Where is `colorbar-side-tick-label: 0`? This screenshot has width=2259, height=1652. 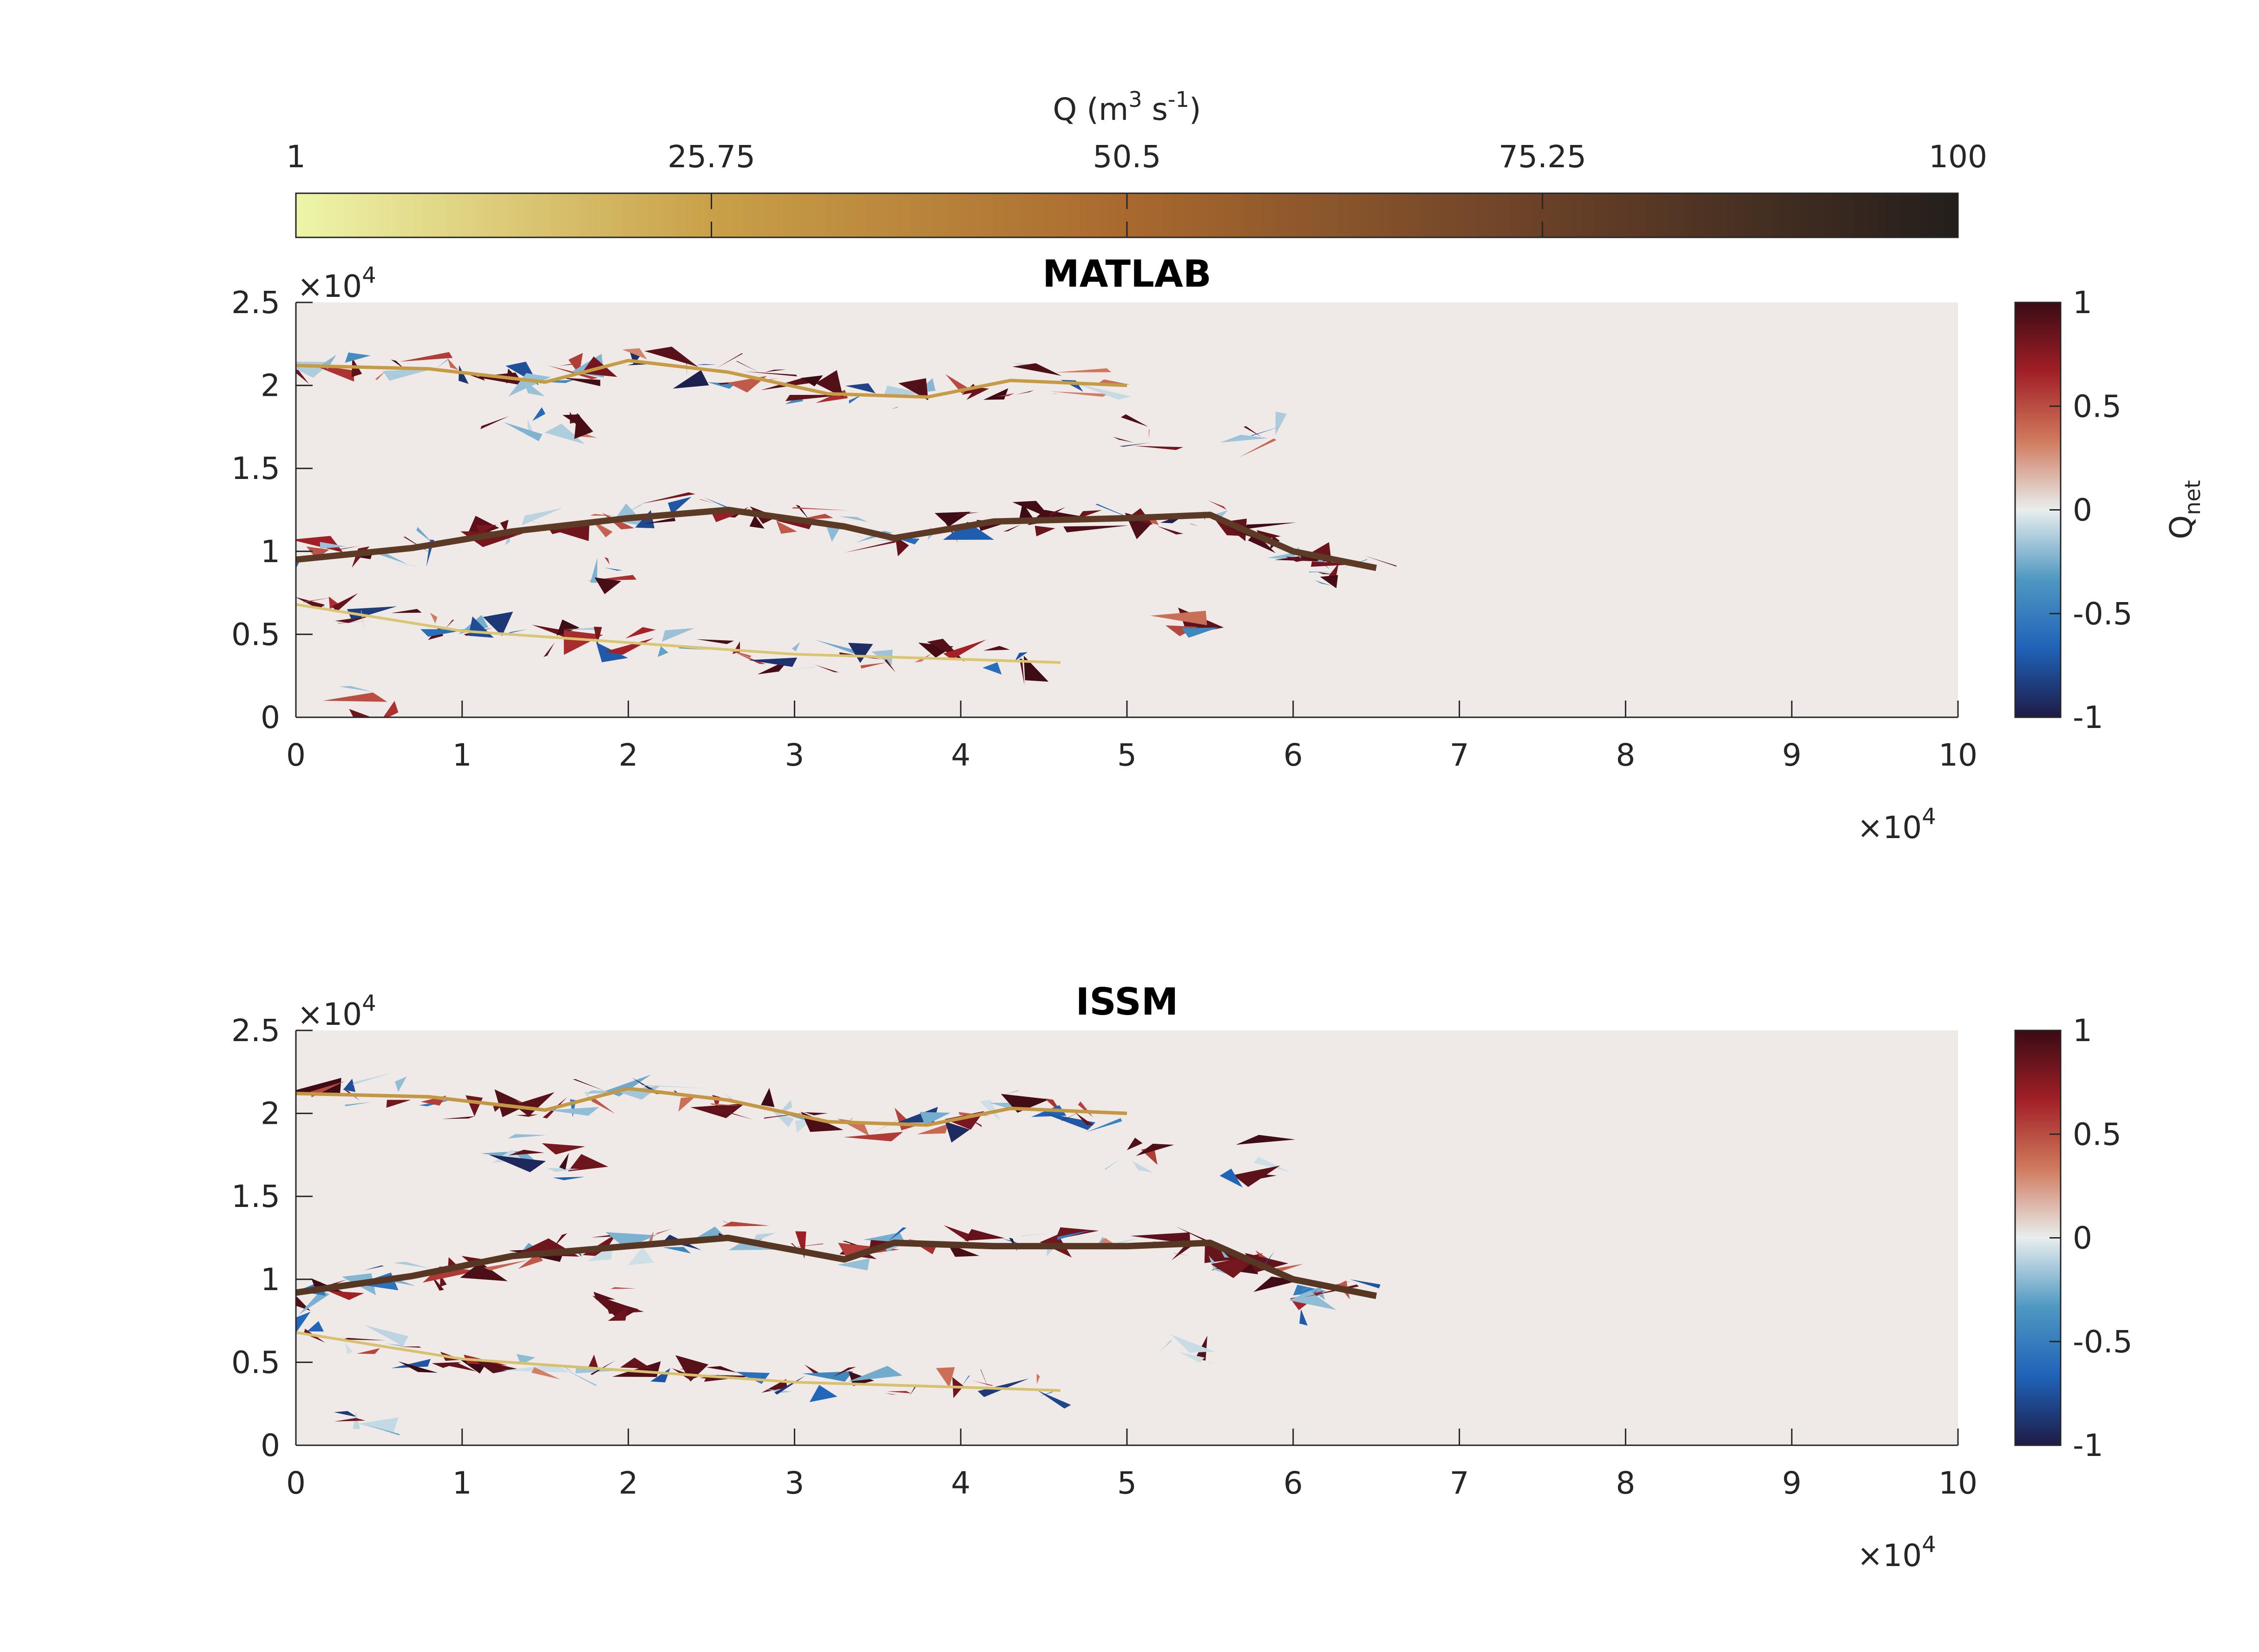
colorbar-side-tick-label: 0 is located at coordinates (2082, 1238).